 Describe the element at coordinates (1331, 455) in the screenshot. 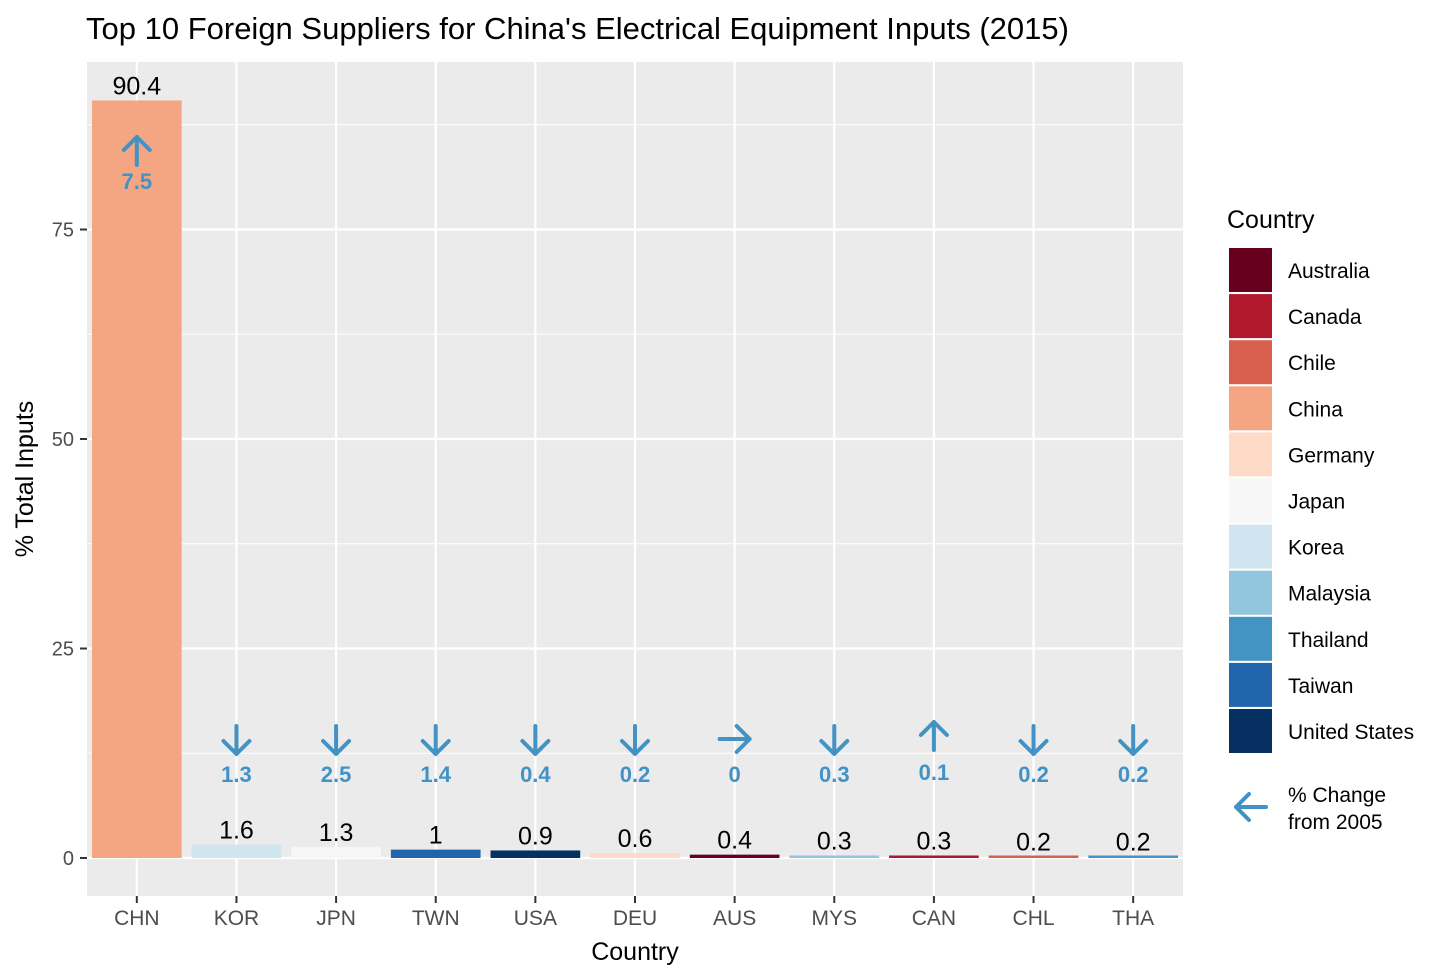

I see `legend-label: Germany` at that location.